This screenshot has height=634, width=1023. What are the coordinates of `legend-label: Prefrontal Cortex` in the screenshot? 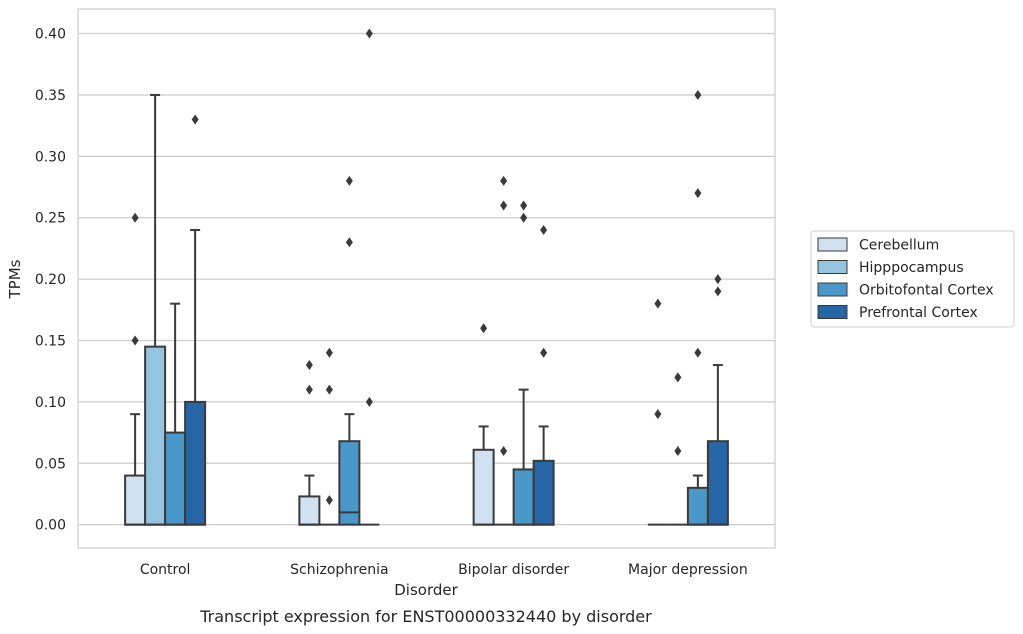 It's located at (918, 313).